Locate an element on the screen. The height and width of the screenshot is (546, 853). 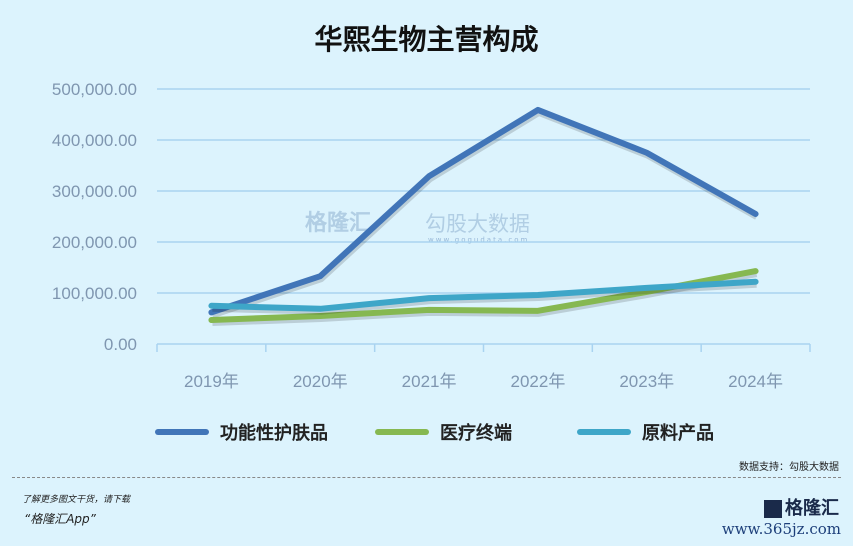
legend-label: 原料产品 is located at coordinates (678, 433).